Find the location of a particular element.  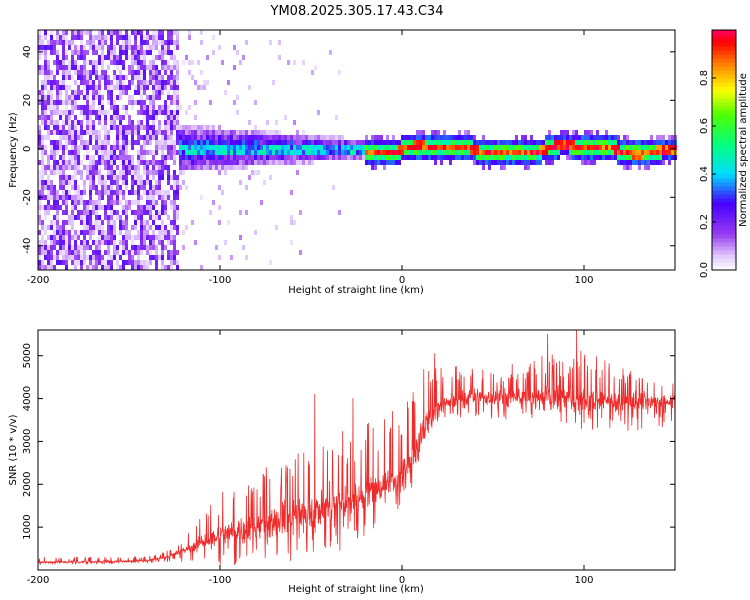

spectrogram-cell-2097 is located at coordinates (303, 132).